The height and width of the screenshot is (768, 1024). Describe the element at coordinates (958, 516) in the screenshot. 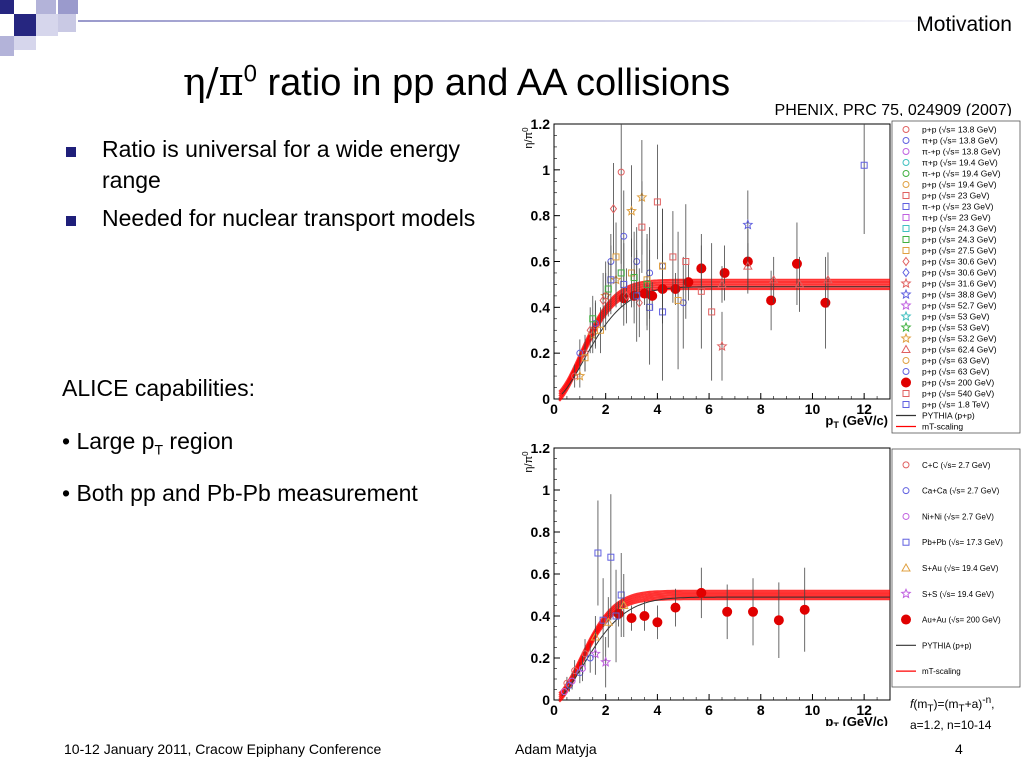

I see `legend-label: Ni+Ni (√s= 2.7 GeV)` at that location.